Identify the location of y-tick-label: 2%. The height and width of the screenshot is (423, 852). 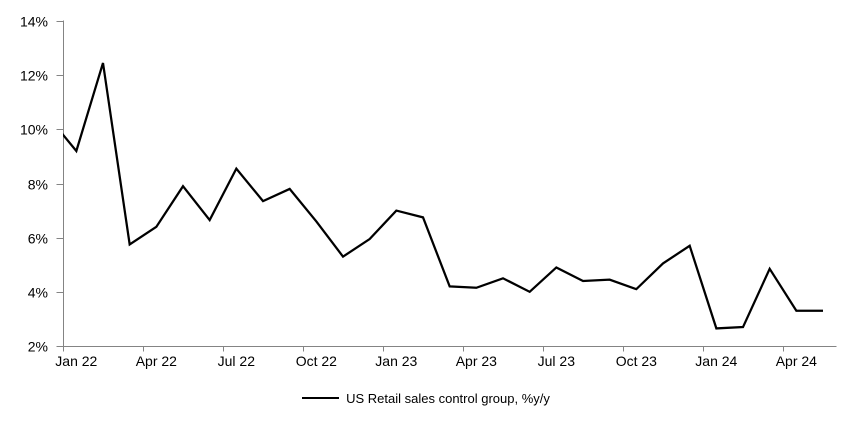
(38, 347).